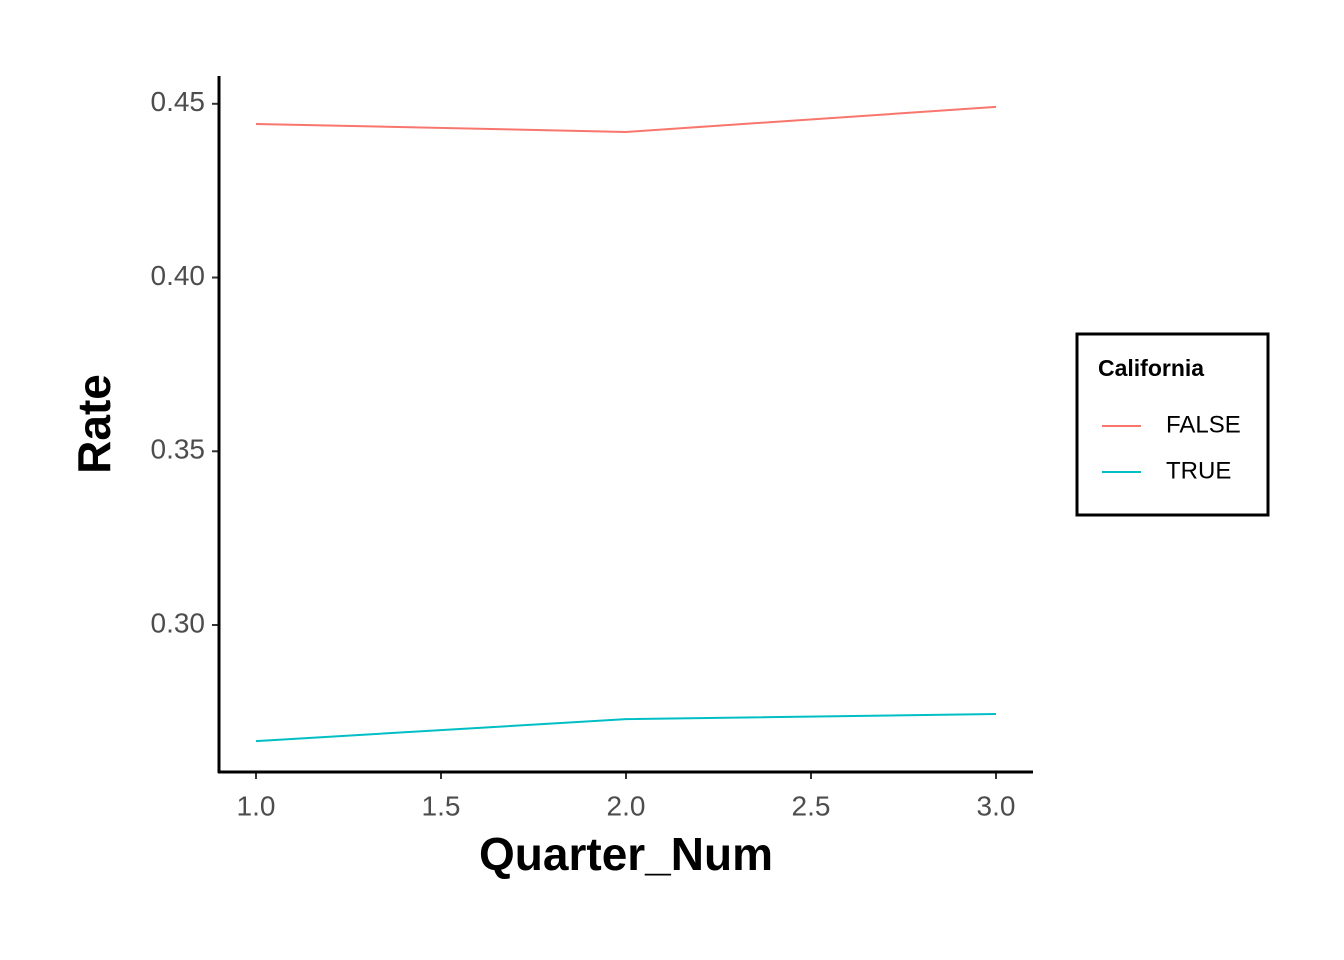 The width and height of the screenshot is (1344, 960). I want to click on y-tick-label: 0.40, so click(178, 275).